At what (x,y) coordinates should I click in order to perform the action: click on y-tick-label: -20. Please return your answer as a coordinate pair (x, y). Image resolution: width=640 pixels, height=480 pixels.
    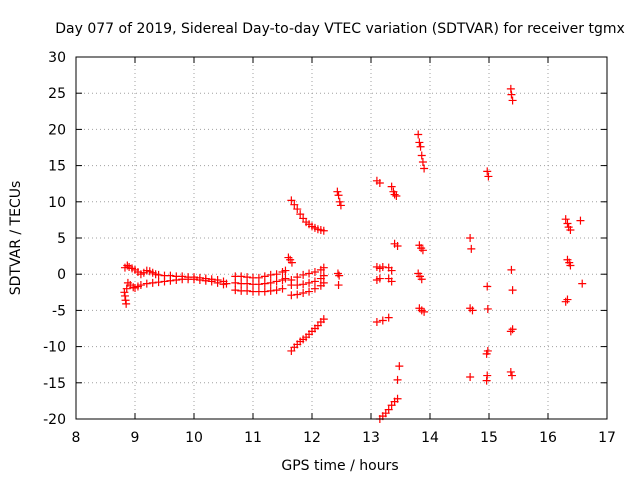
    Looking at the image, I should click on (54, 420).